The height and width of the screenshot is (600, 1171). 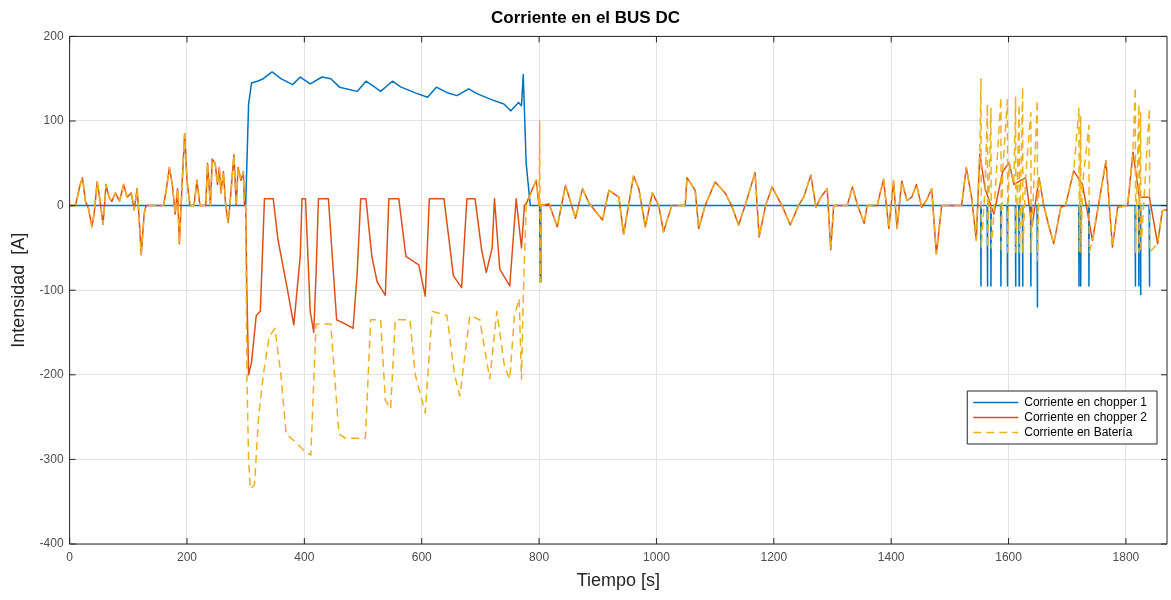 I want to click on y-axis-title: Intensidad [A], so click(x=17, y=290).